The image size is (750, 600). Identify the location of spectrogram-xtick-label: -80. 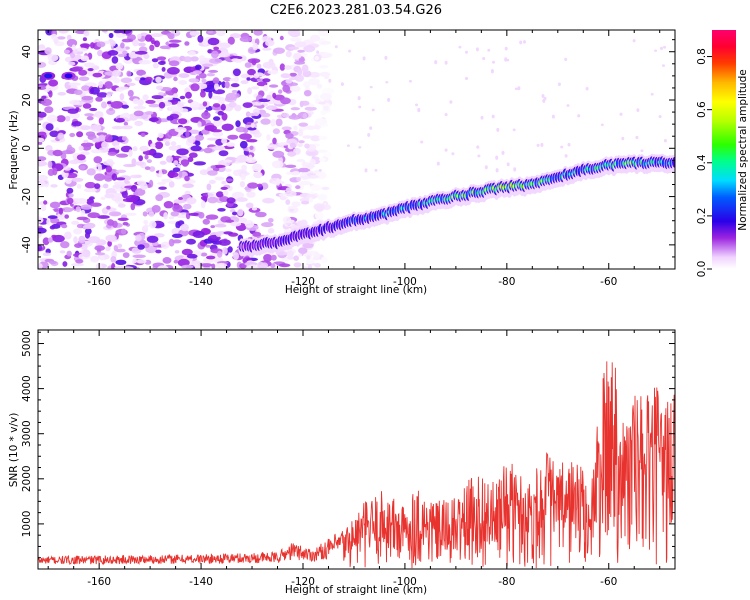
(506, 282).